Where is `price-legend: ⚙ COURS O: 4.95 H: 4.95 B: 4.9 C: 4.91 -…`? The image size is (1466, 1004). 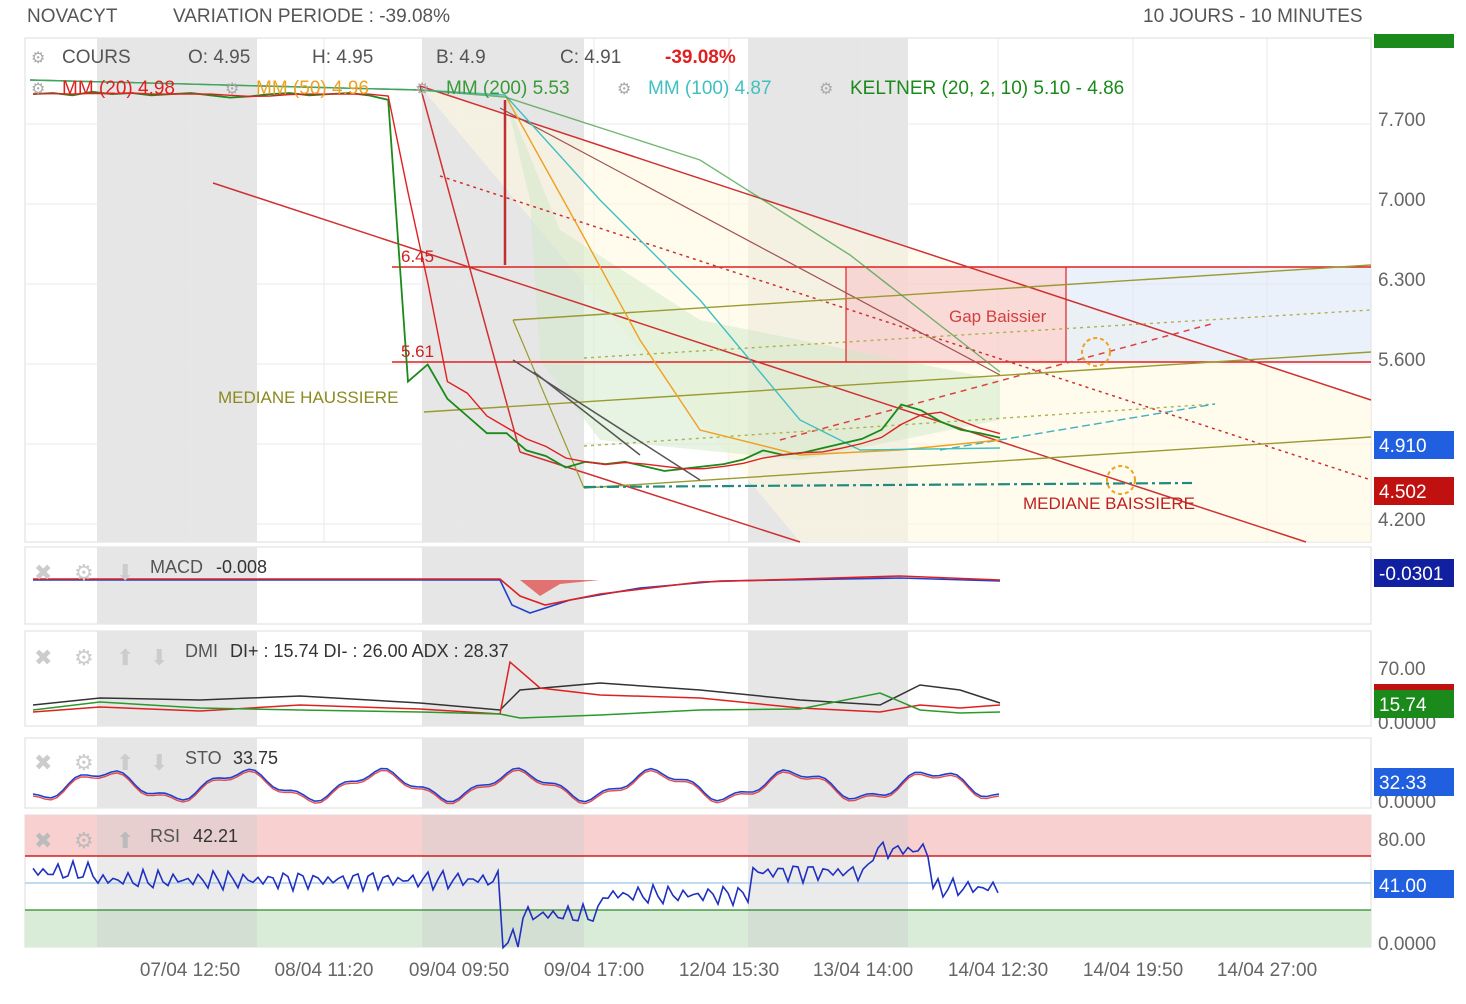
price-legend: ⚙ COURS O: 4.95 H: 4.95 B: 4.9 C: 4.91 -… is located at coordinates (577, 73).